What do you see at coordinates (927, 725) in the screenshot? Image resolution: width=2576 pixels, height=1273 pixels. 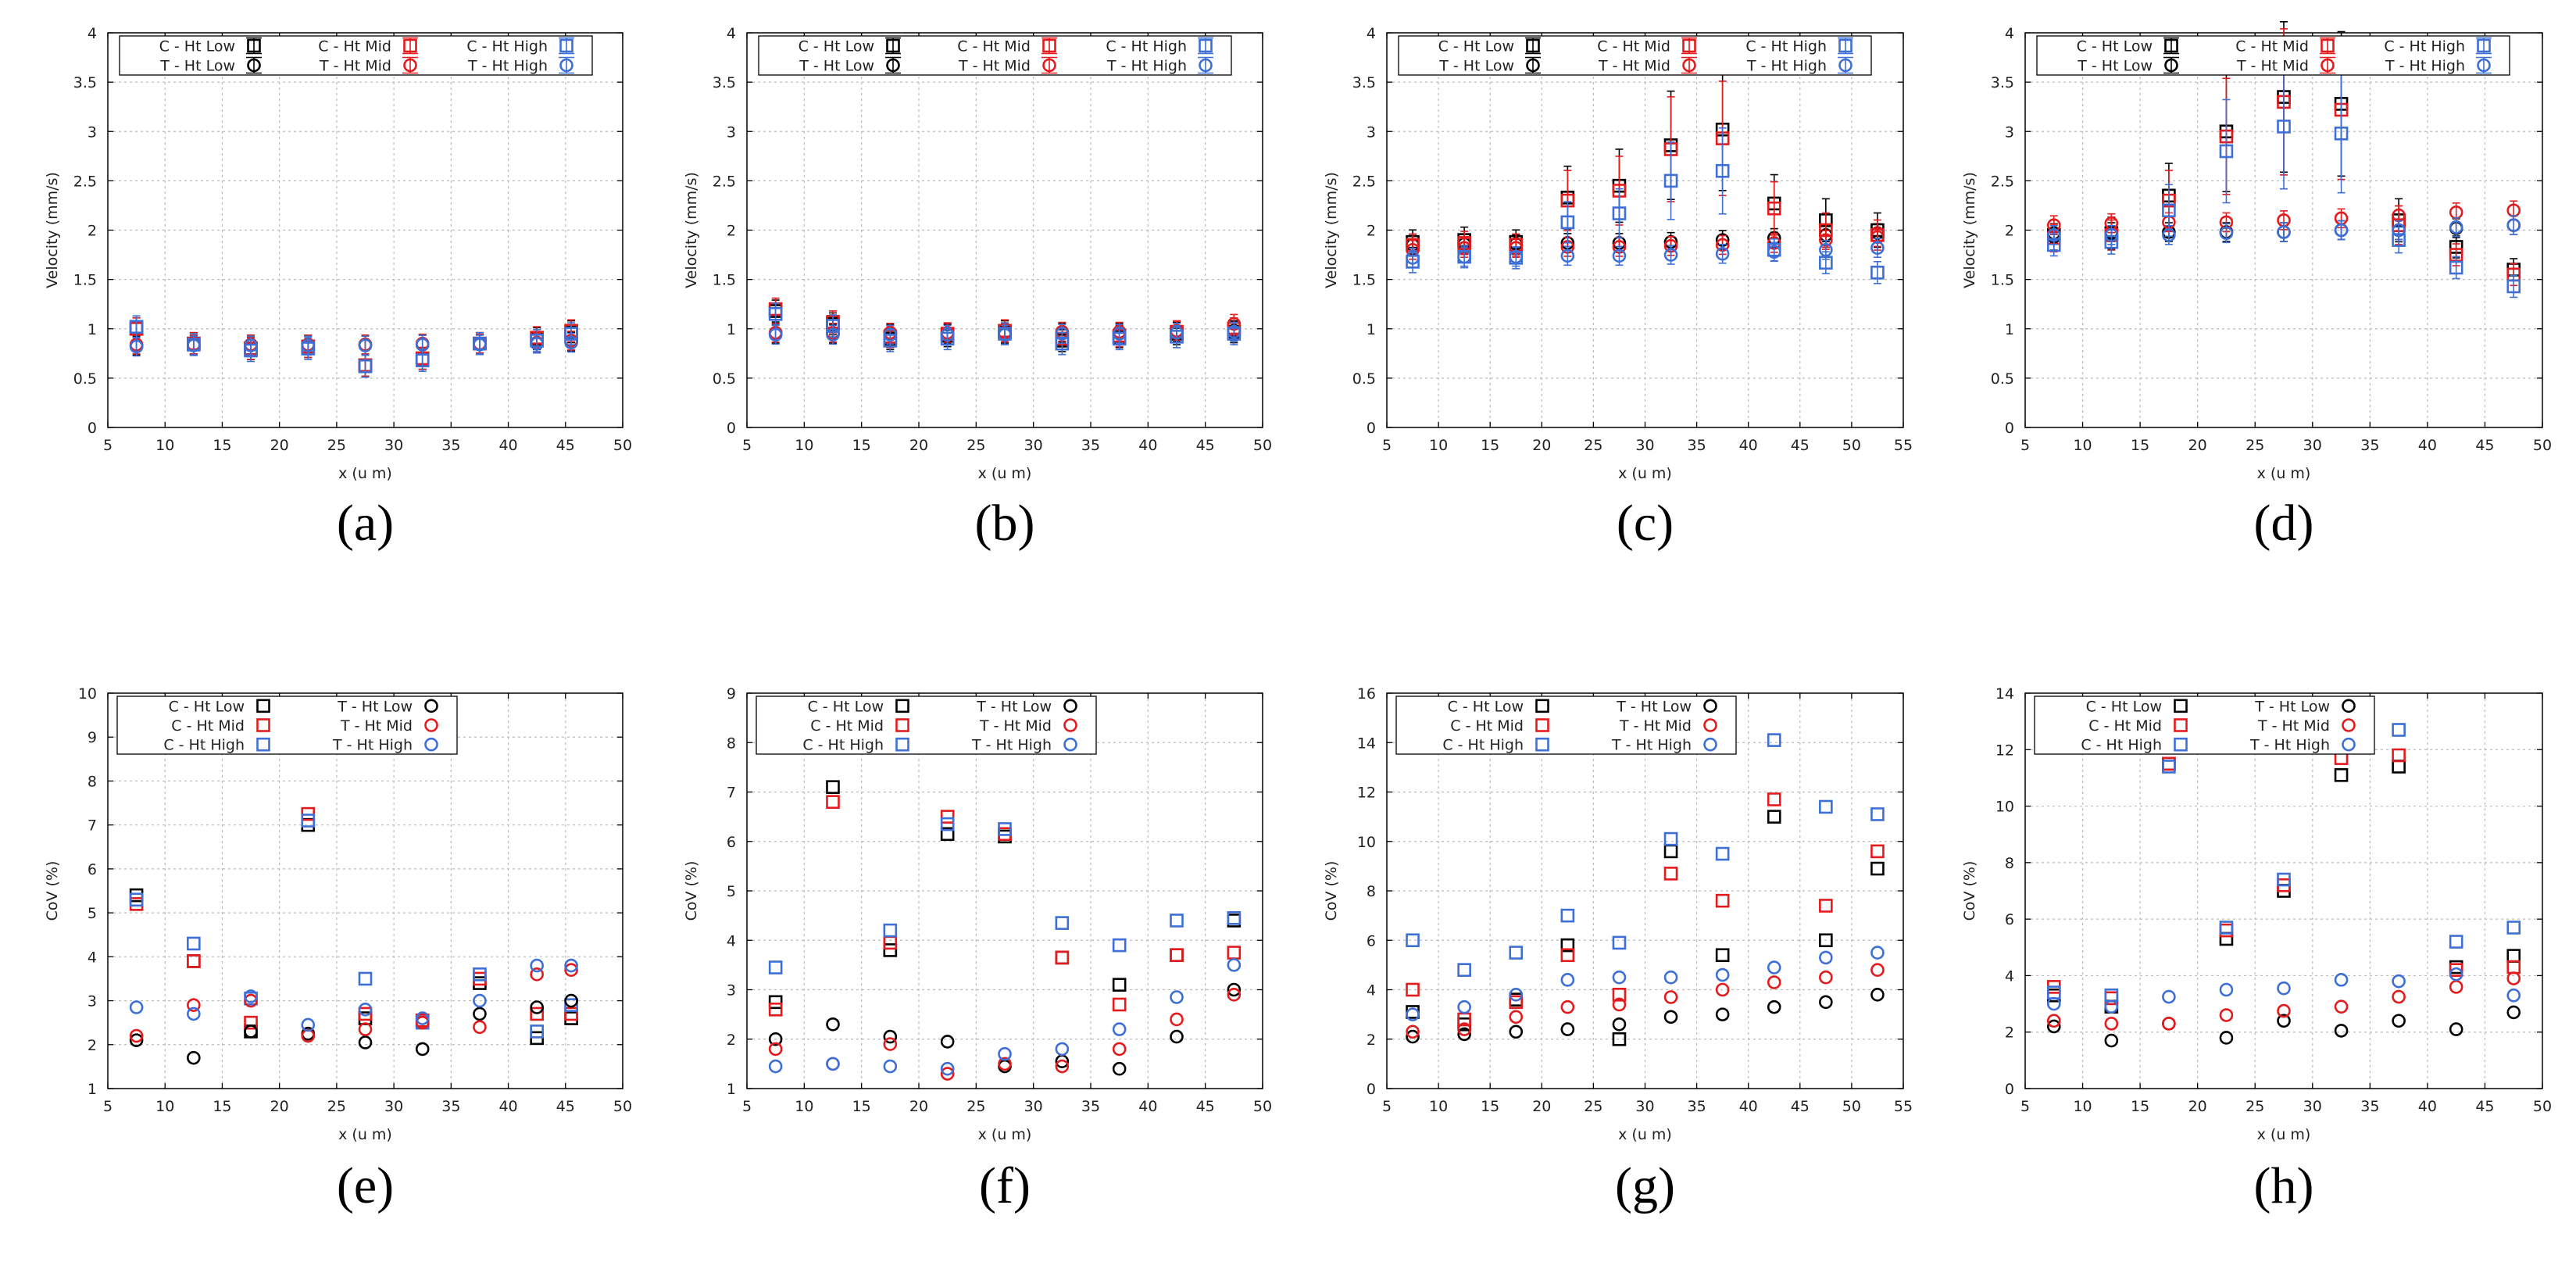 I see `legend-box` at bounding box center [927, 725].